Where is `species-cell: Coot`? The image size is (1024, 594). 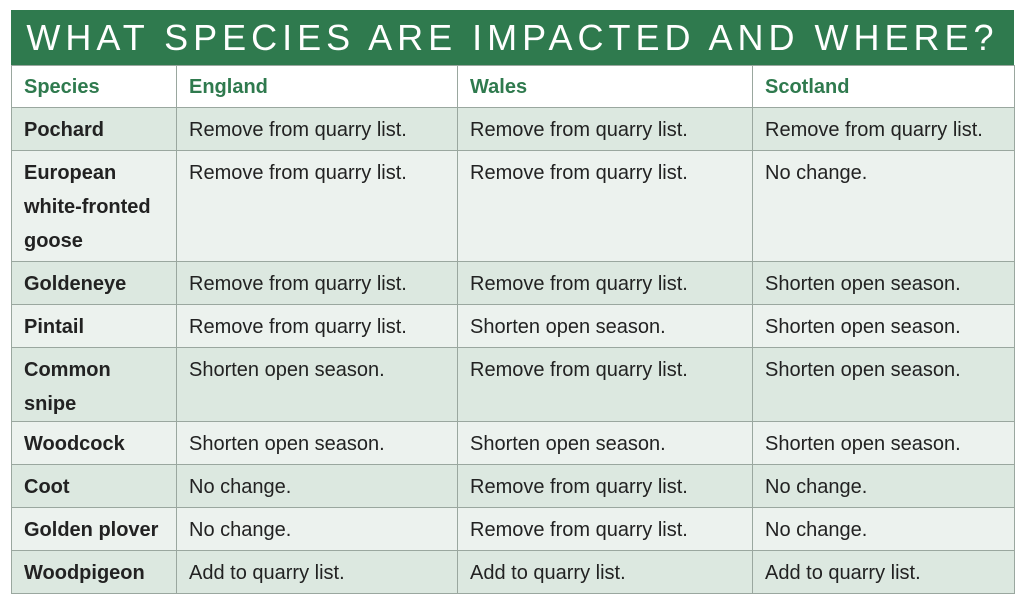 species-cell: Coot is located at coordinates (94, 486).